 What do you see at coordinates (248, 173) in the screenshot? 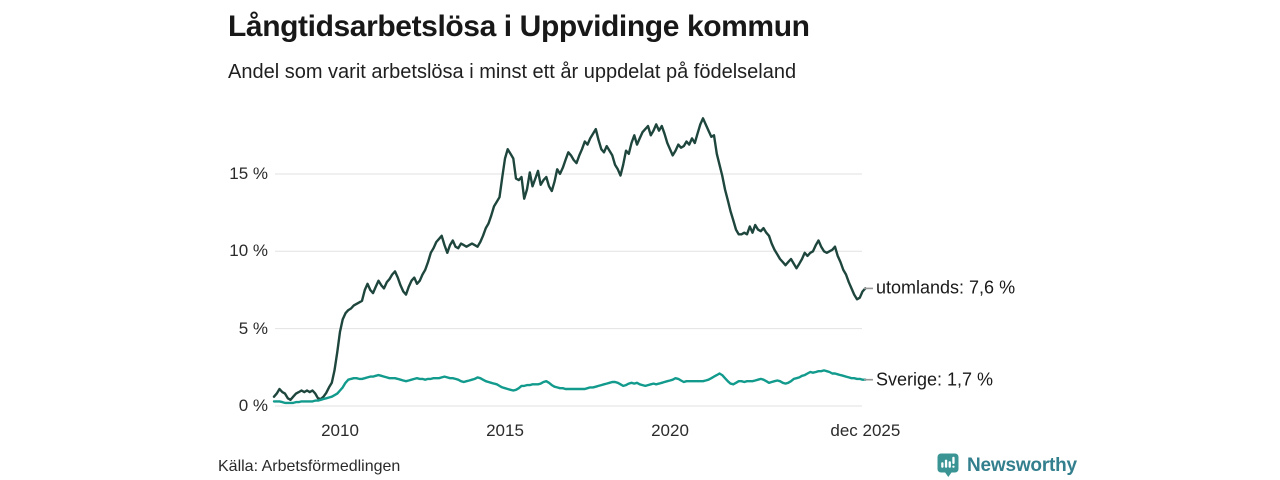
I see `y-axis-tick-label: 15 %` at bounding box center [248, 173].